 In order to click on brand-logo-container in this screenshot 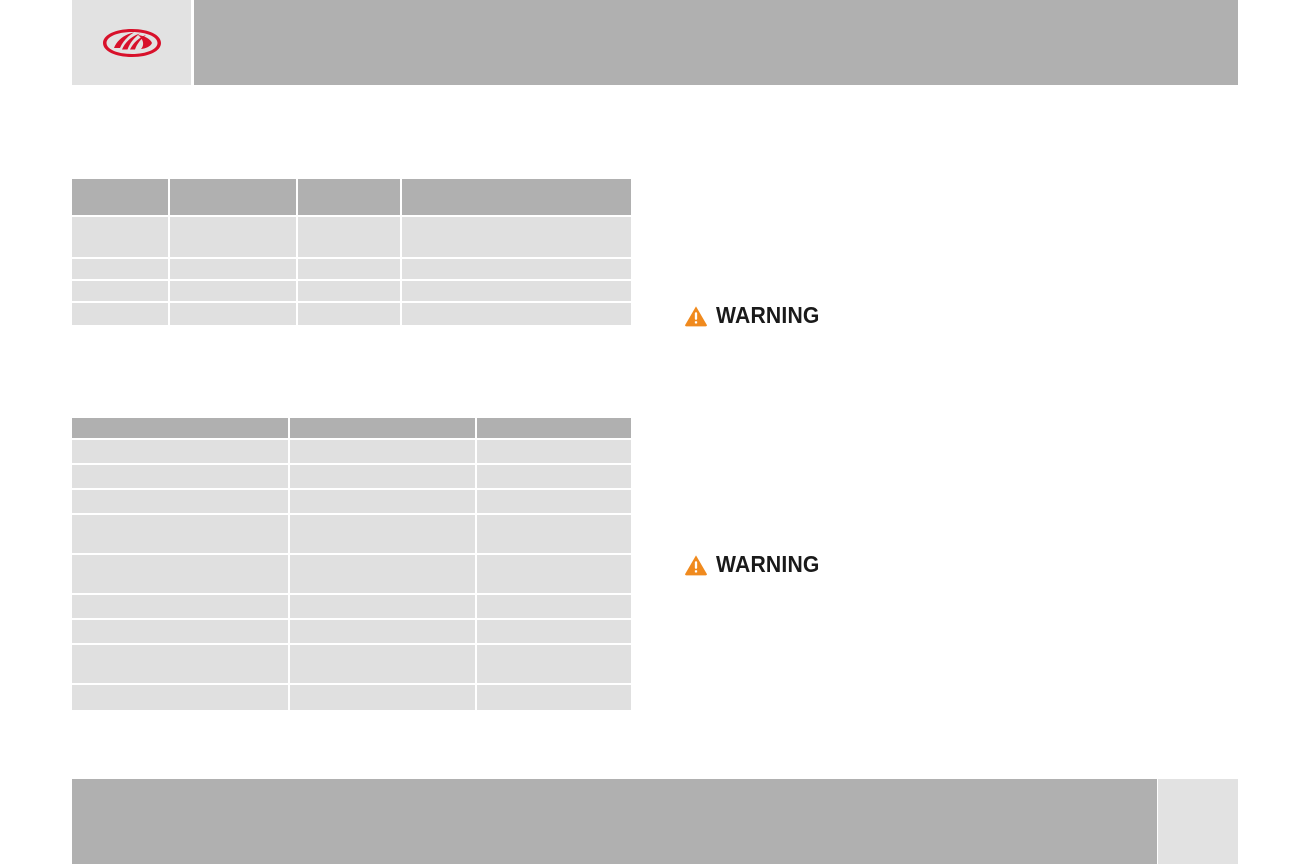, I will do `click(131, 42)`.